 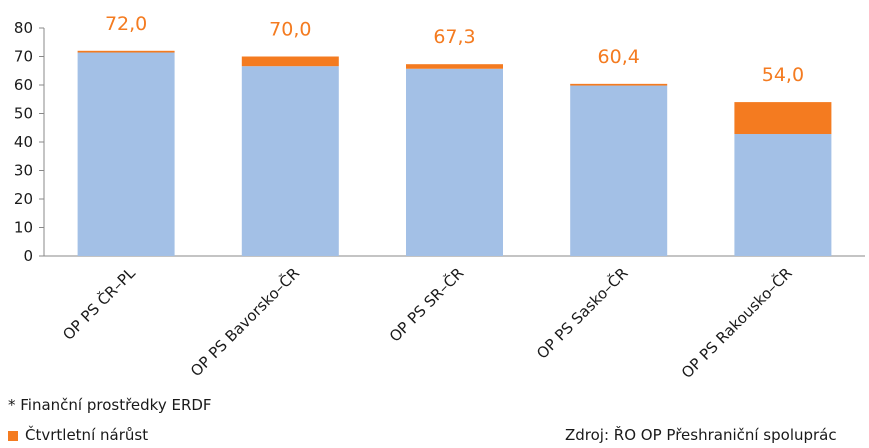 What do you see at coordinates (426, 304) in the screenshot?
I see `x-tick-label: OP PS SR–ČR` at bounding box center [426, 304].